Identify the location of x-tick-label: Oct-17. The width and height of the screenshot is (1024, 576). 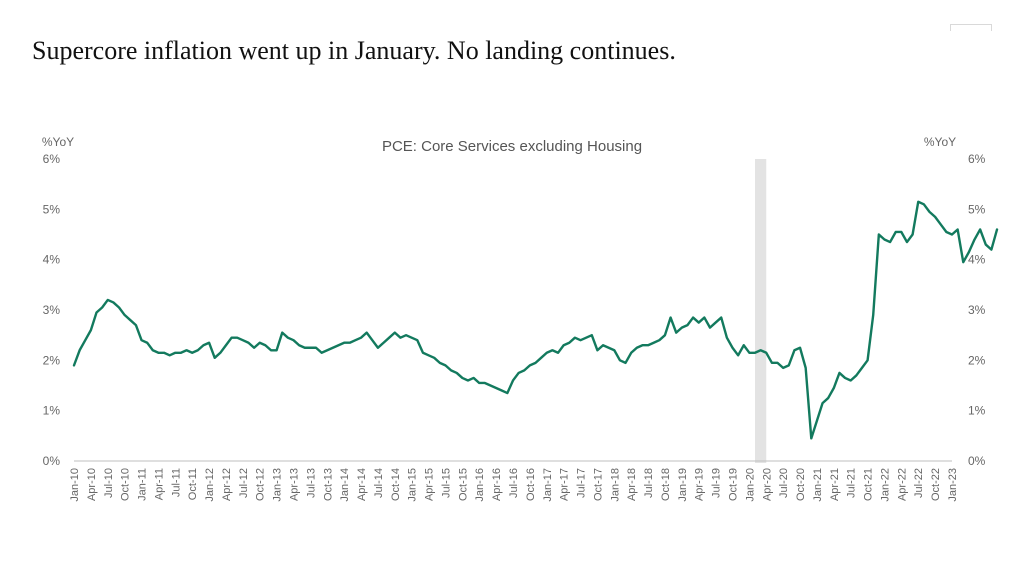
(598, 484).